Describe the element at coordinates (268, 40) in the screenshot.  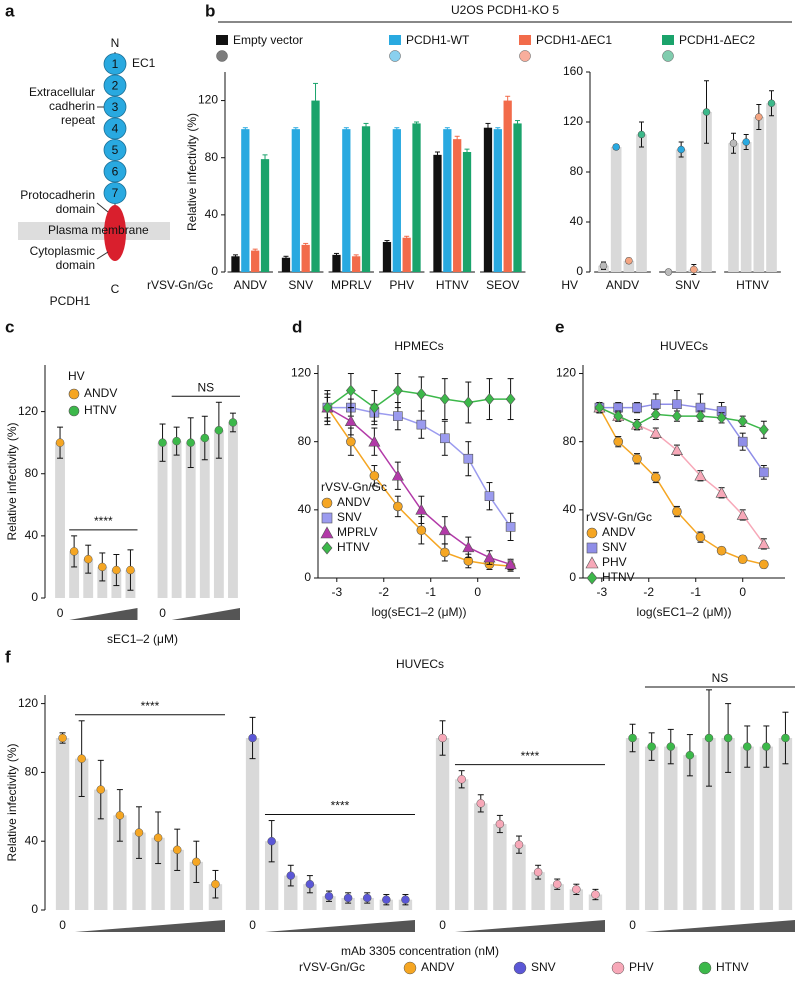
I see `legend-label: Empty vector` at that location.